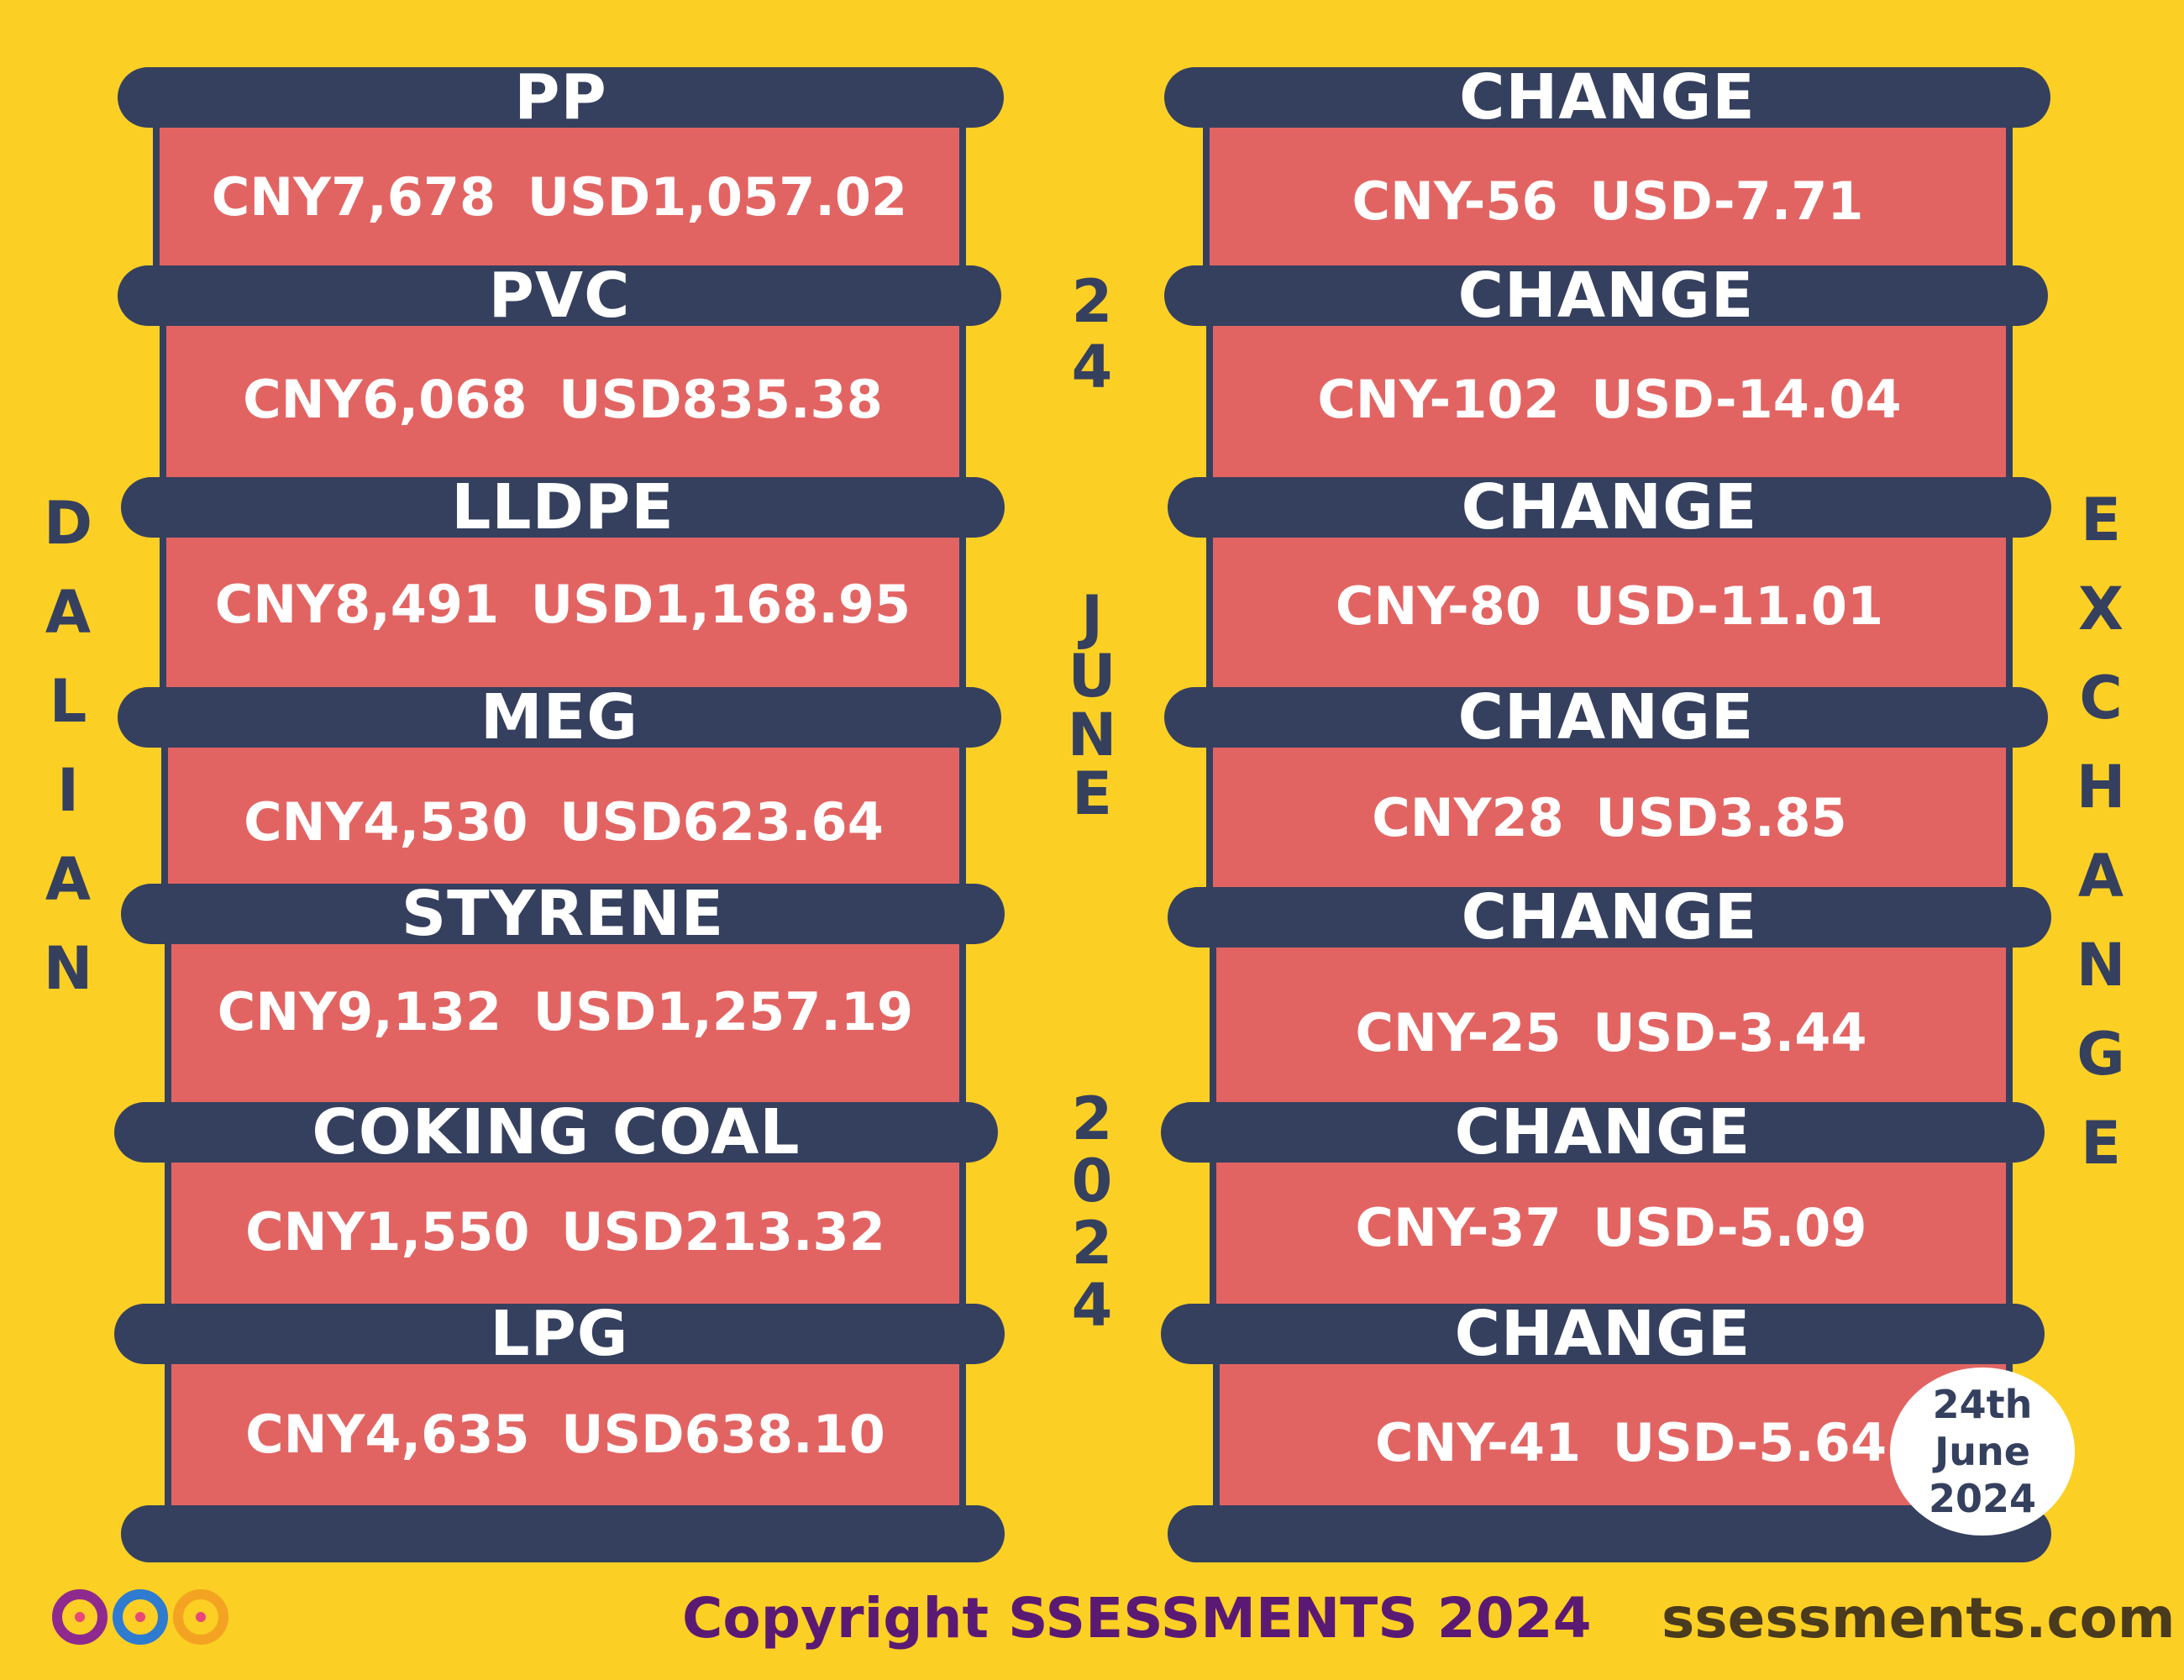 The image size is (2184, 1680). Describe the element at coordinates (1092, 1181) in the screenshot. I see `vertical-letter: 0` at that location.